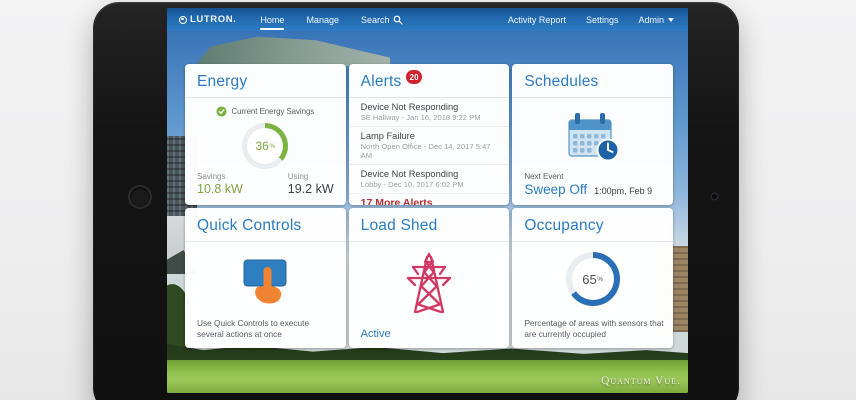 Image resolution: width=856 pixels, height=400 pixels. I want to click on nav-settings: Settings, so click(602, 19).